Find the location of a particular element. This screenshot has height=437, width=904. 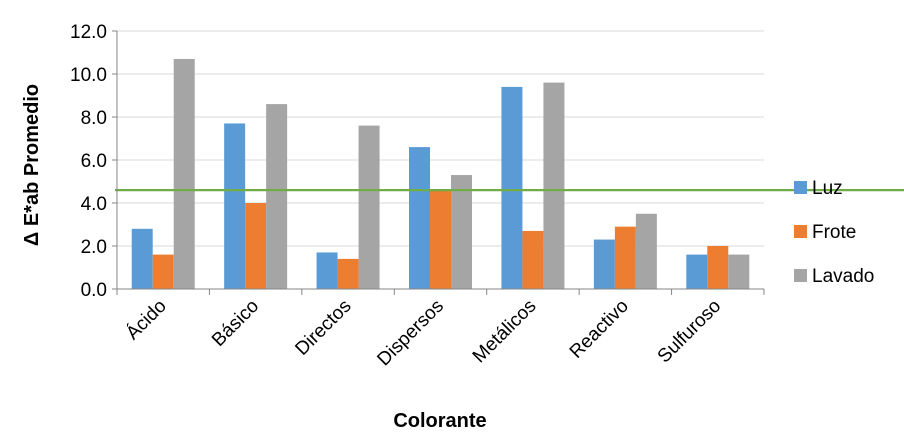

legend-swatch-frote is located at coordinates (800, 231).